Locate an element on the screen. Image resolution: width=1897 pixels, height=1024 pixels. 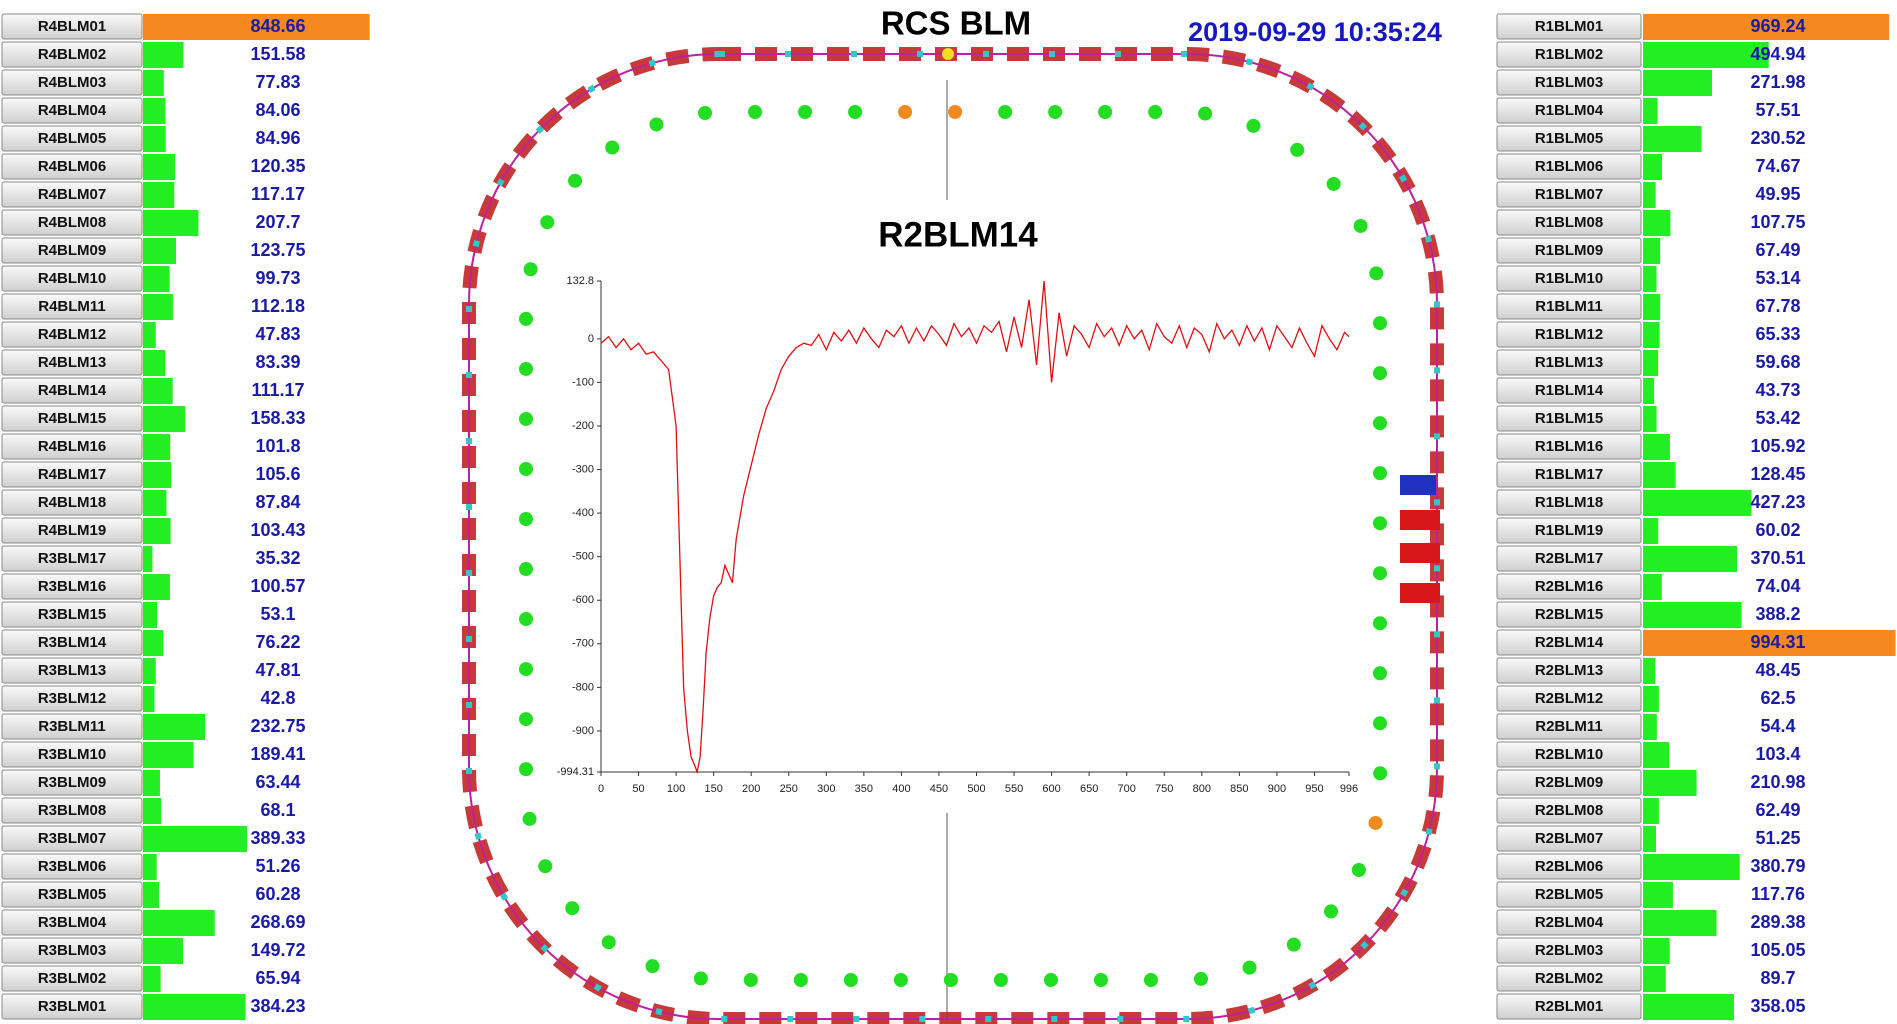
blm-name: R2BLM10 is located at coordinates (1569, 754).